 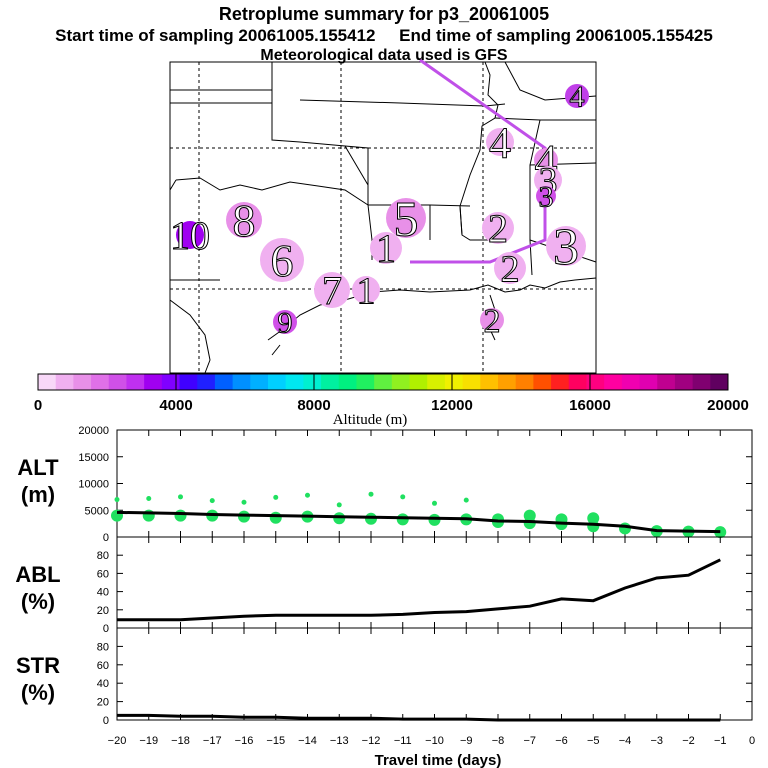 What do you see at coordinates (175, 405) in the screenshot?
I see `colorbar-tick-label: 4000` at bounding box center [175, 405].